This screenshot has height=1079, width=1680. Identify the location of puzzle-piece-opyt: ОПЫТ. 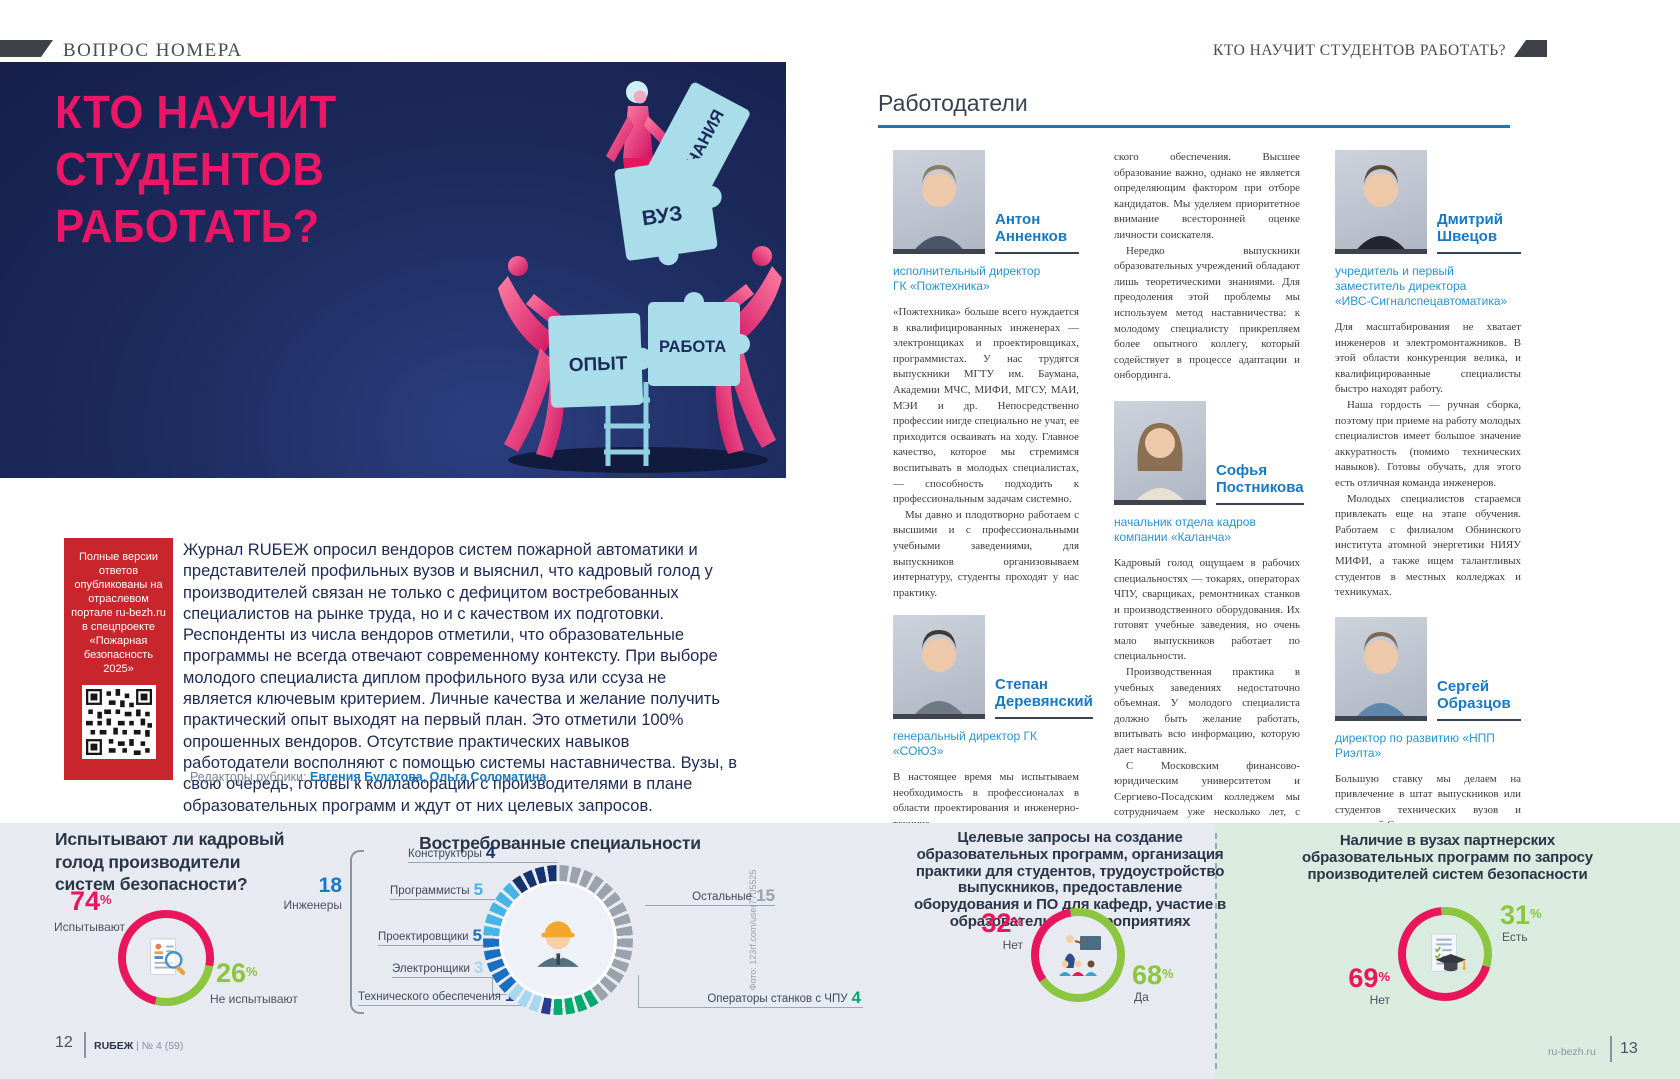
(600, 360).